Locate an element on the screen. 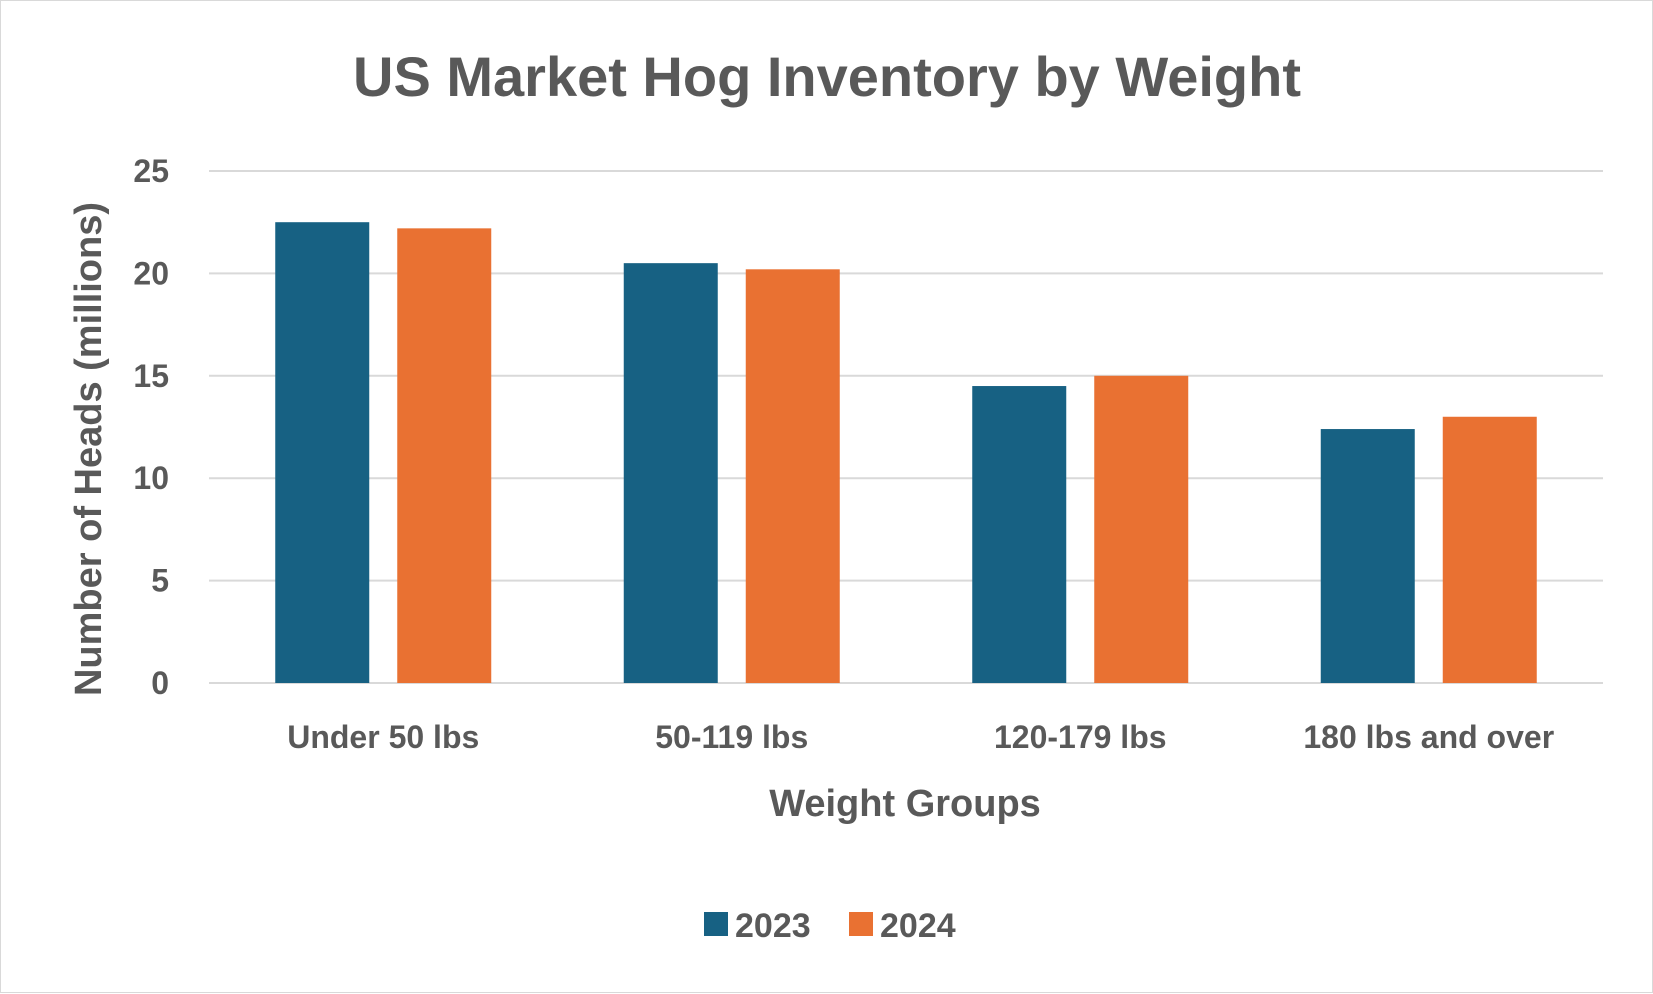  y-axis-title: Number of Heads (millions) is located at coordinates (89, 449).